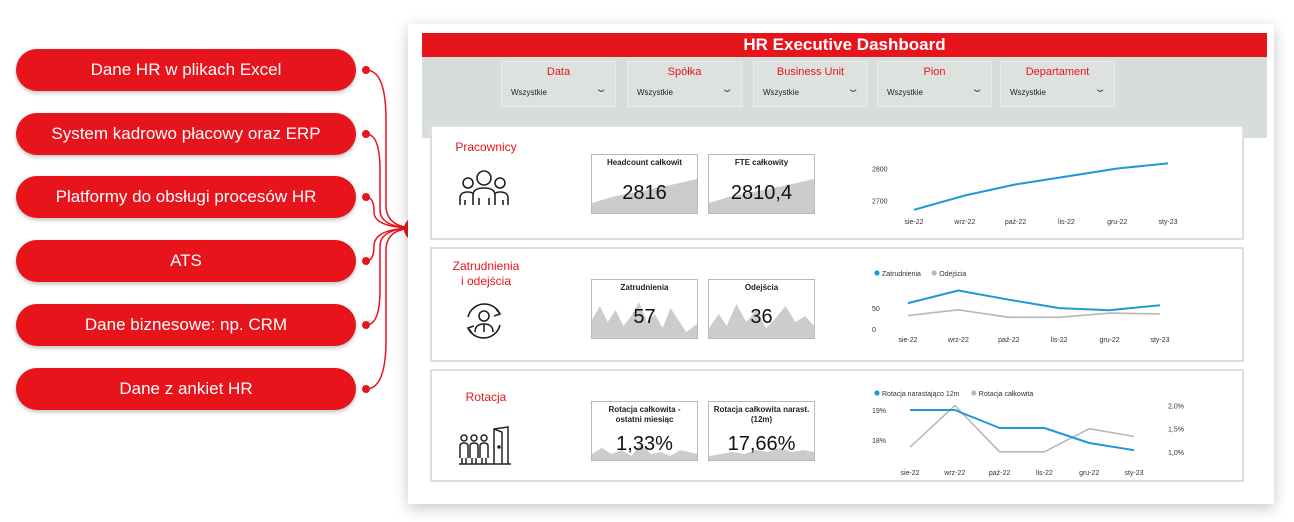  What do you see at coordinates (761, 287) in the screenshot?
I see `kpi-label: Odejścia` at bounding box center [761, 287].